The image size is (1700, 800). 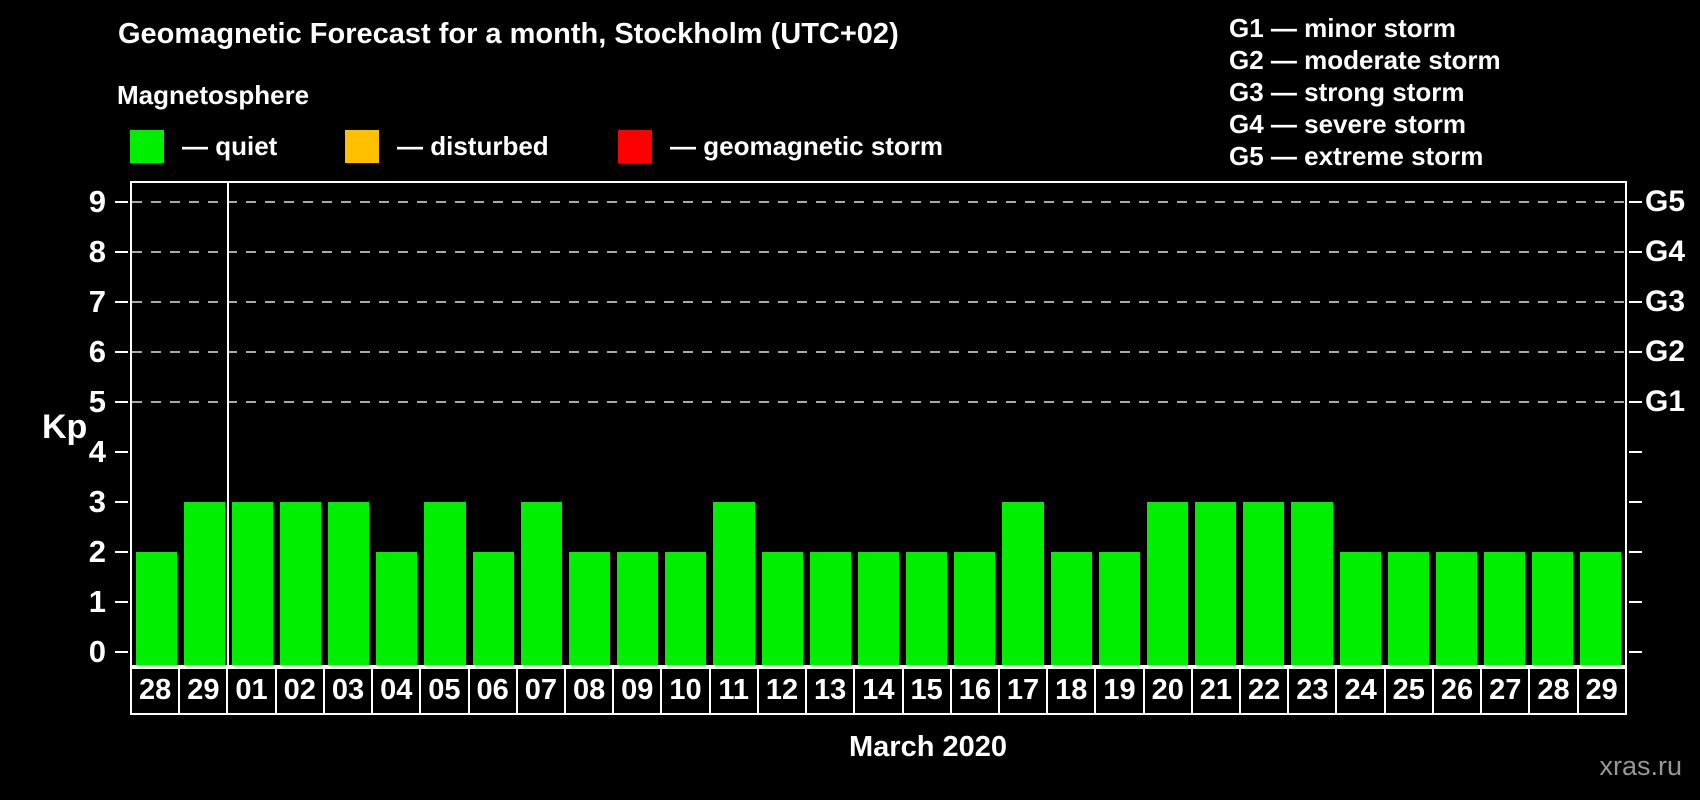 What do you see at coordinates (587, 690) in the screenshot?
I see `x-axis-date-cell: 08` at bounding box center [587, 690].